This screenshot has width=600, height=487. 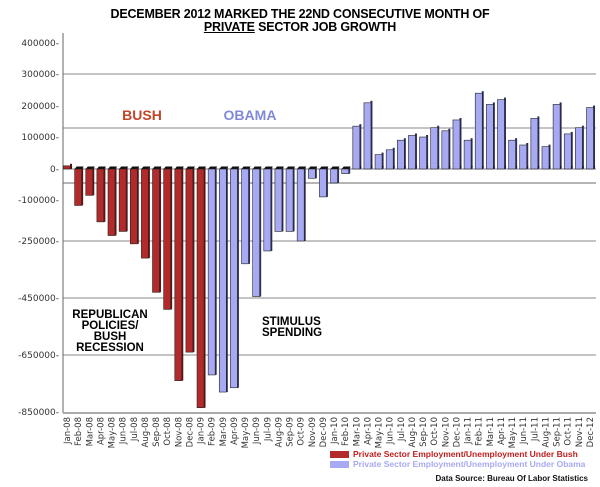 I want to click on x-tick-label: May-08, so click(x=113, y=432).